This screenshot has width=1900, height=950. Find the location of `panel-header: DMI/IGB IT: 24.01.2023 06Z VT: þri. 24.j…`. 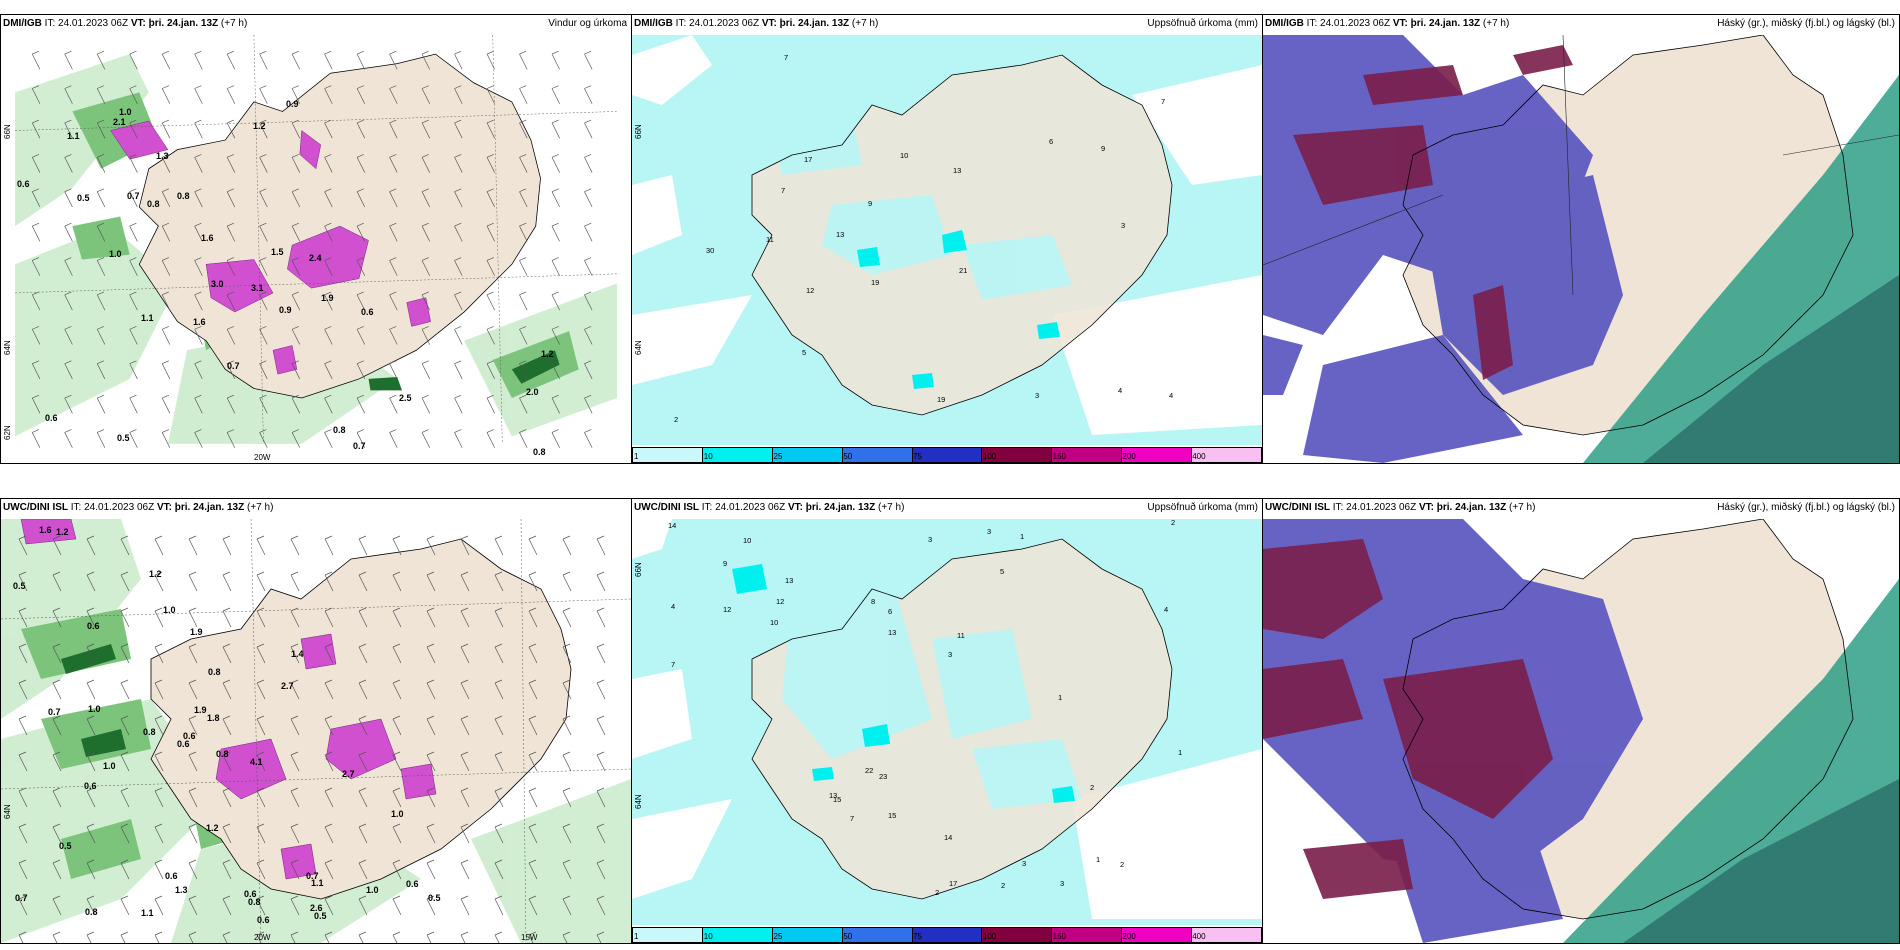

panel-header: DMI/IGB IT: 24.01.2023 06Z VT: þri. 24.j… is located at coordinates (316, 24).